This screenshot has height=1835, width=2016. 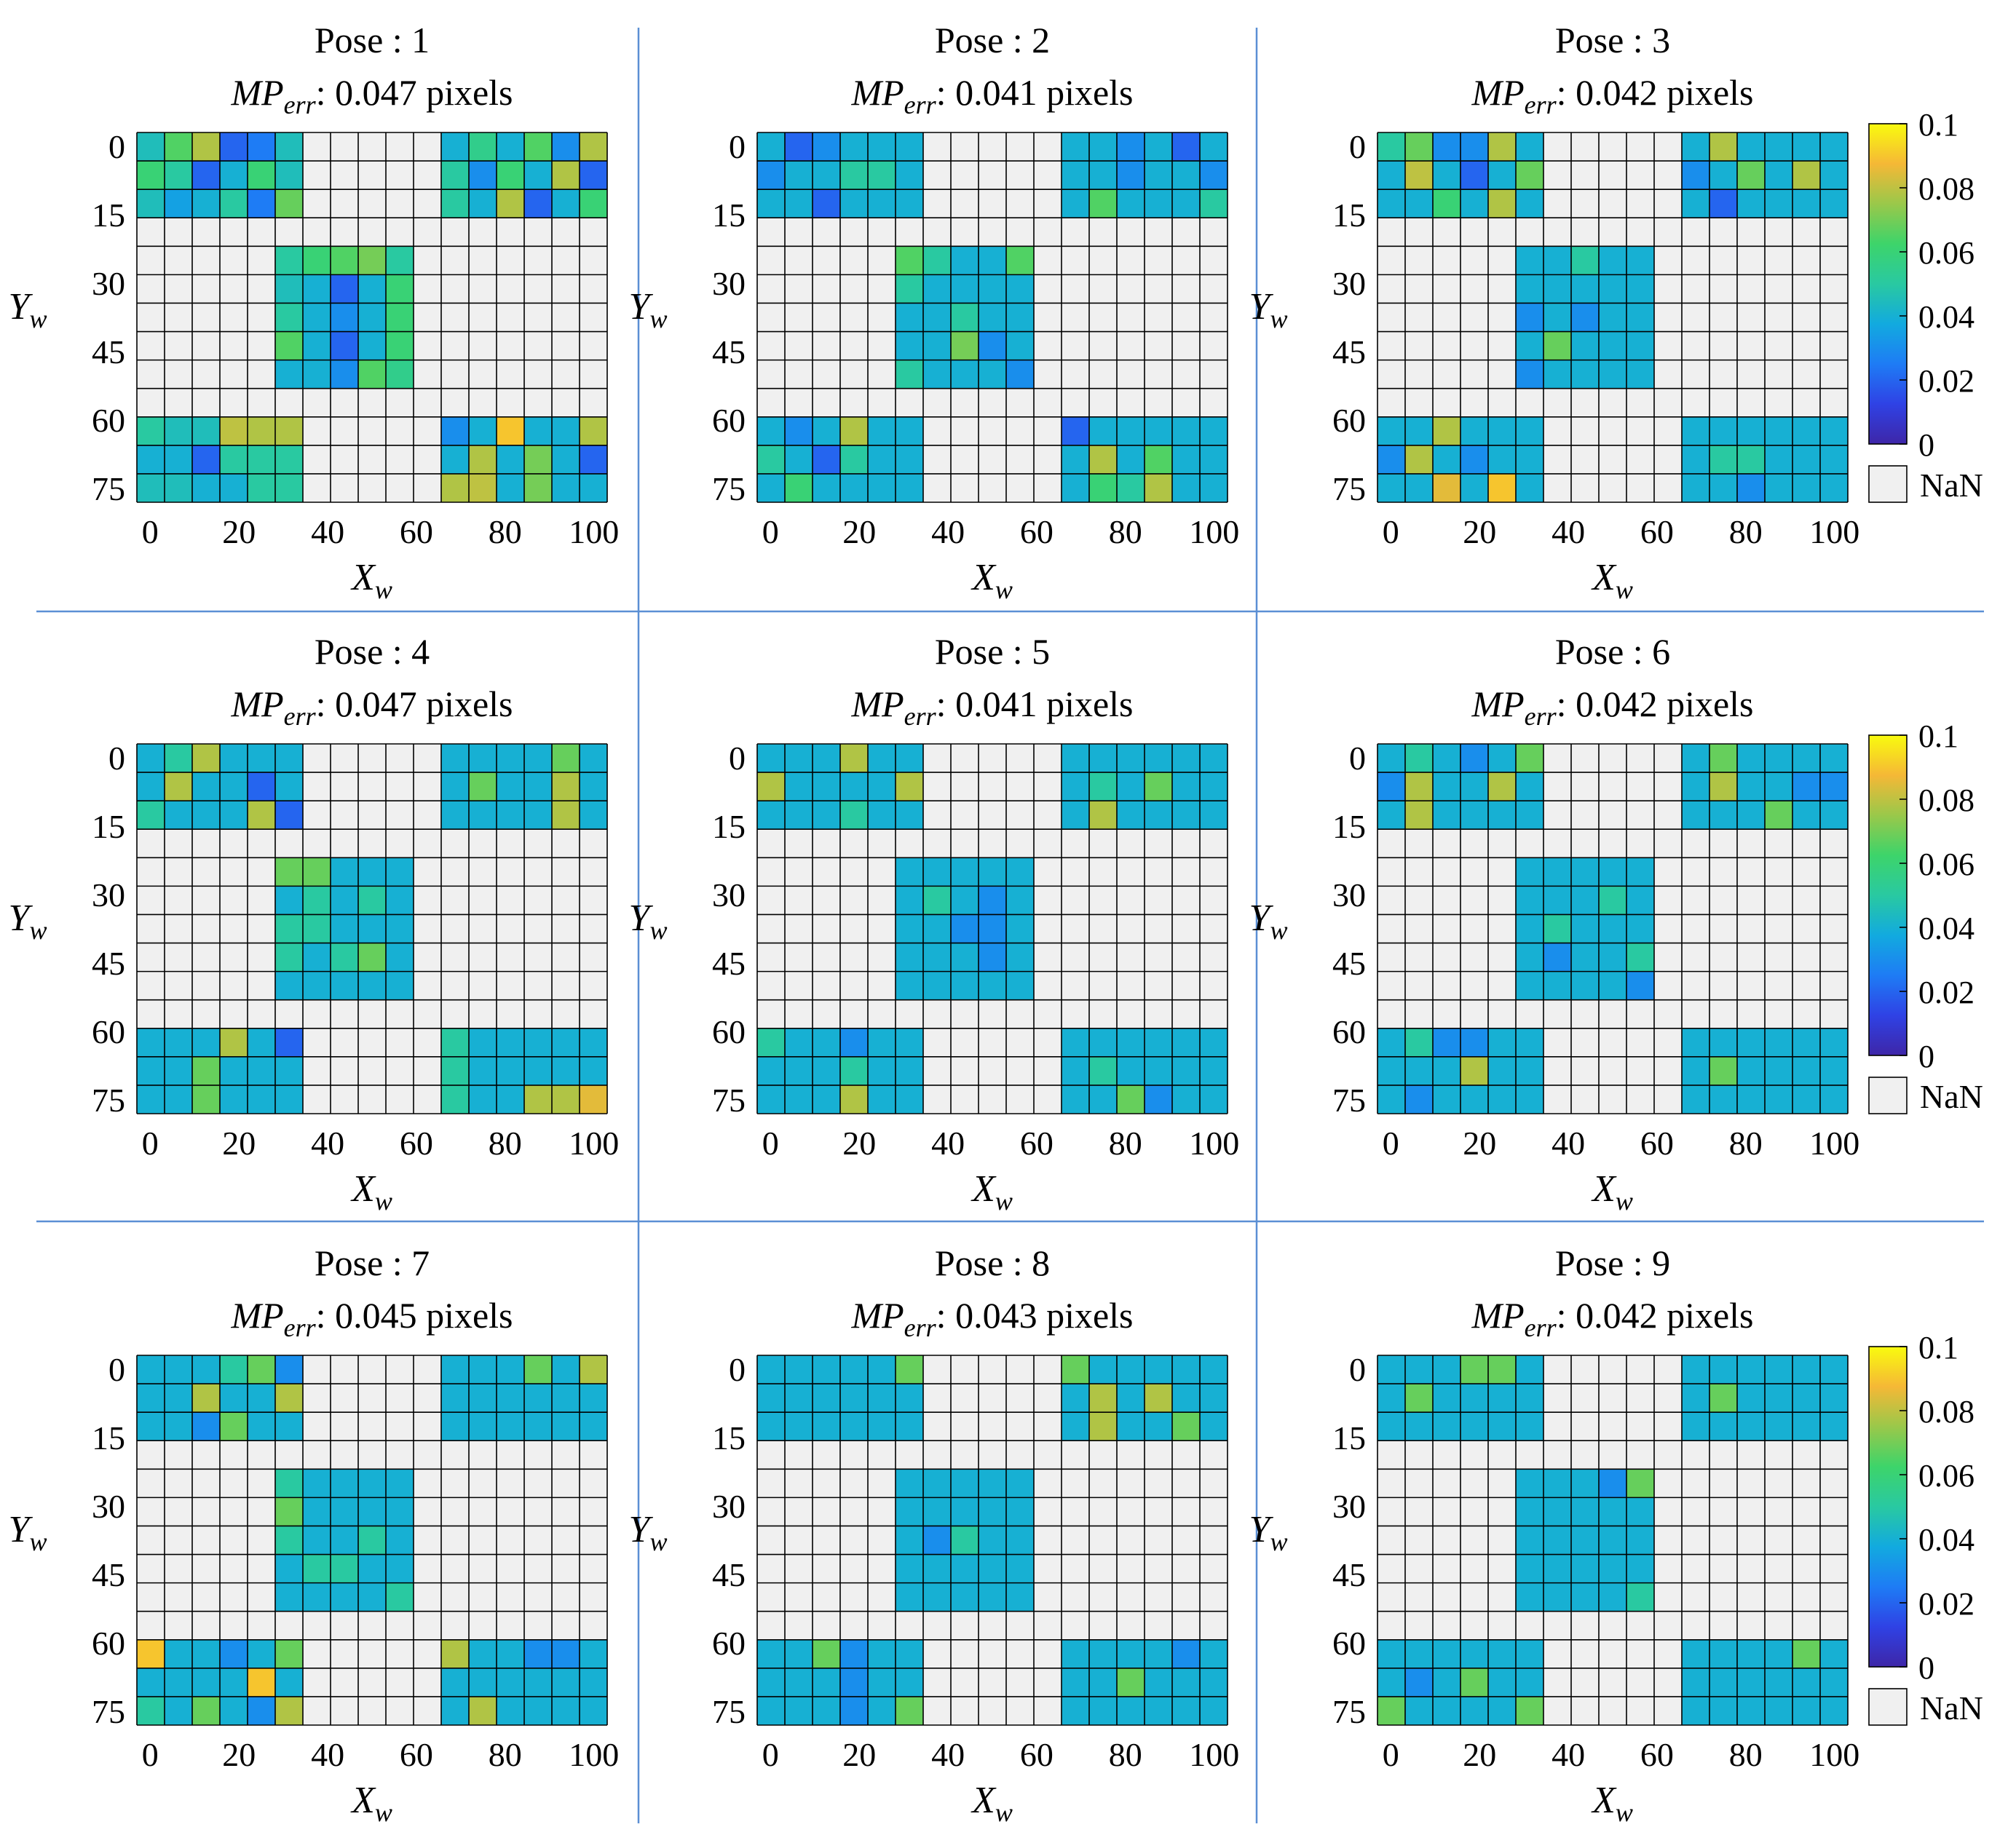 I want to click on y-tick-label: 60, so click(x=729, y=420).